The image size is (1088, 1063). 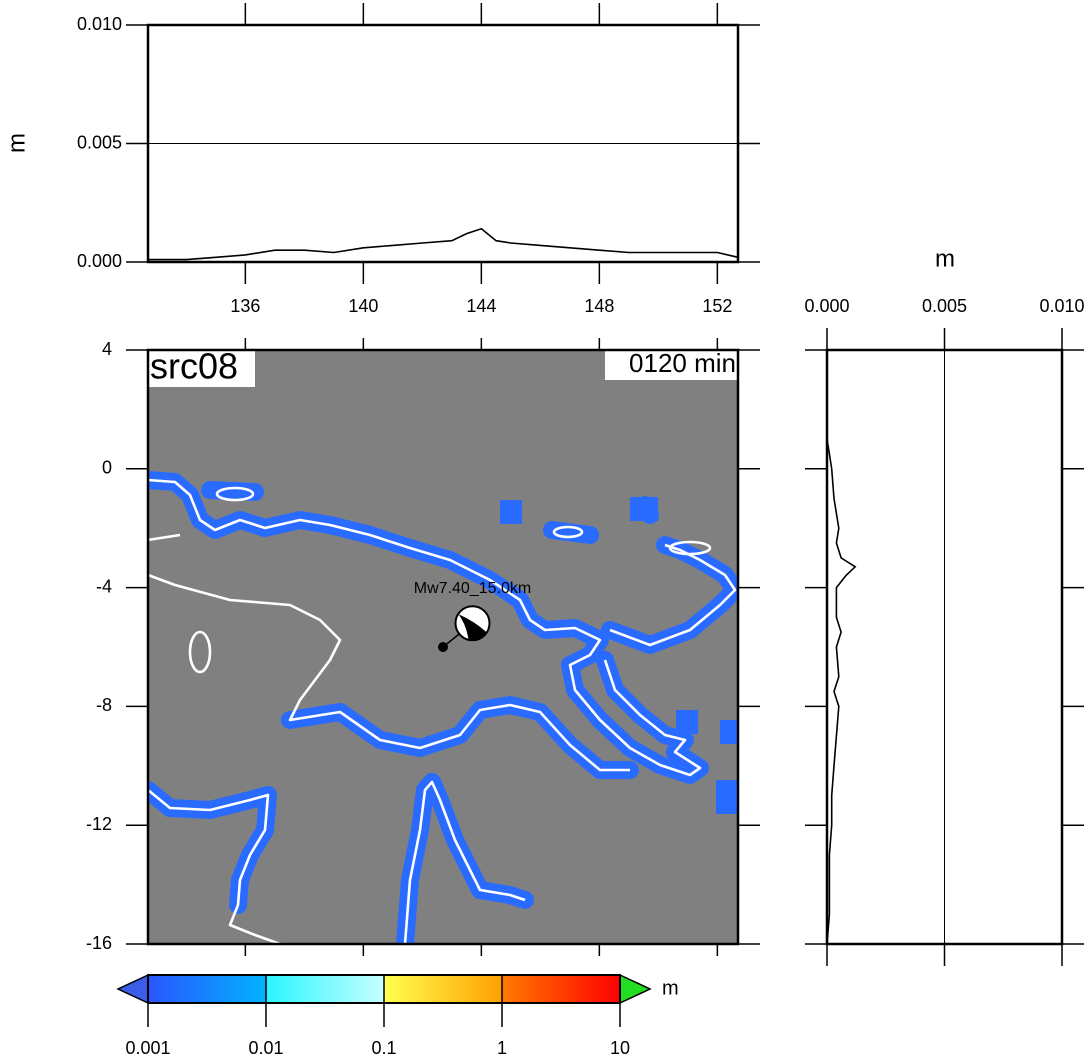 I want to click on x-tick-label: 136, so click(x=245, y=306).